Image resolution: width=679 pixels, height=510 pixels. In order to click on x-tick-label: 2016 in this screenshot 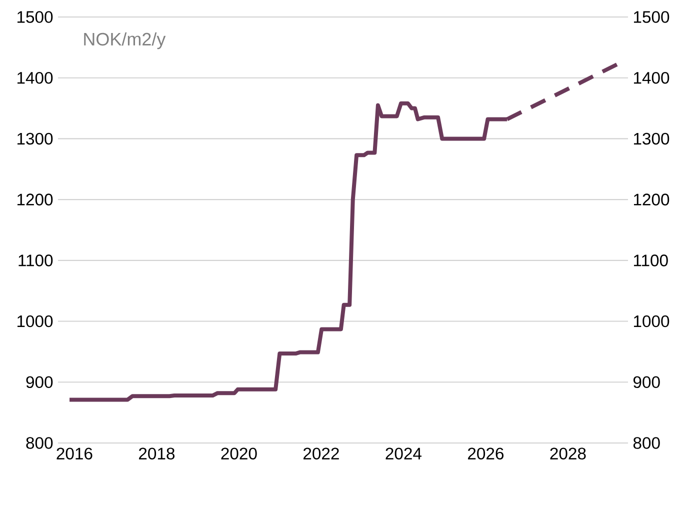, I will do `click(74, 454)`.